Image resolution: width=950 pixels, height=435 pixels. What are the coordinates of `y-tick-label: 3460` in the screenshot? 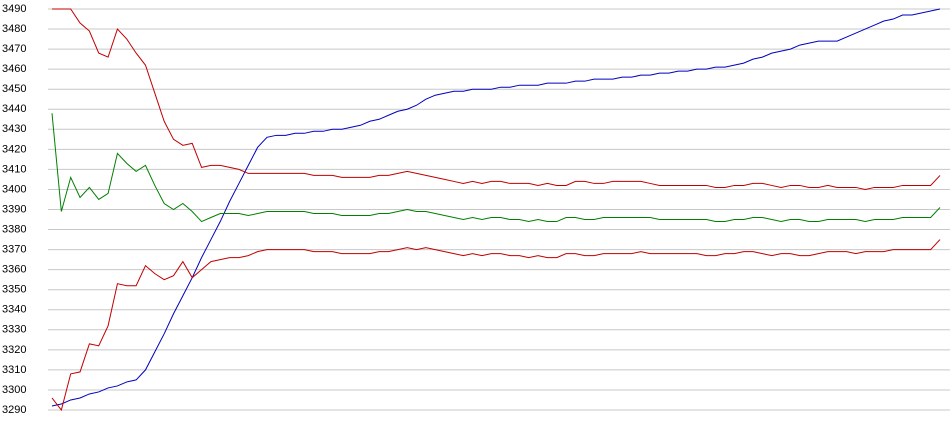 It's located at (14, 69).